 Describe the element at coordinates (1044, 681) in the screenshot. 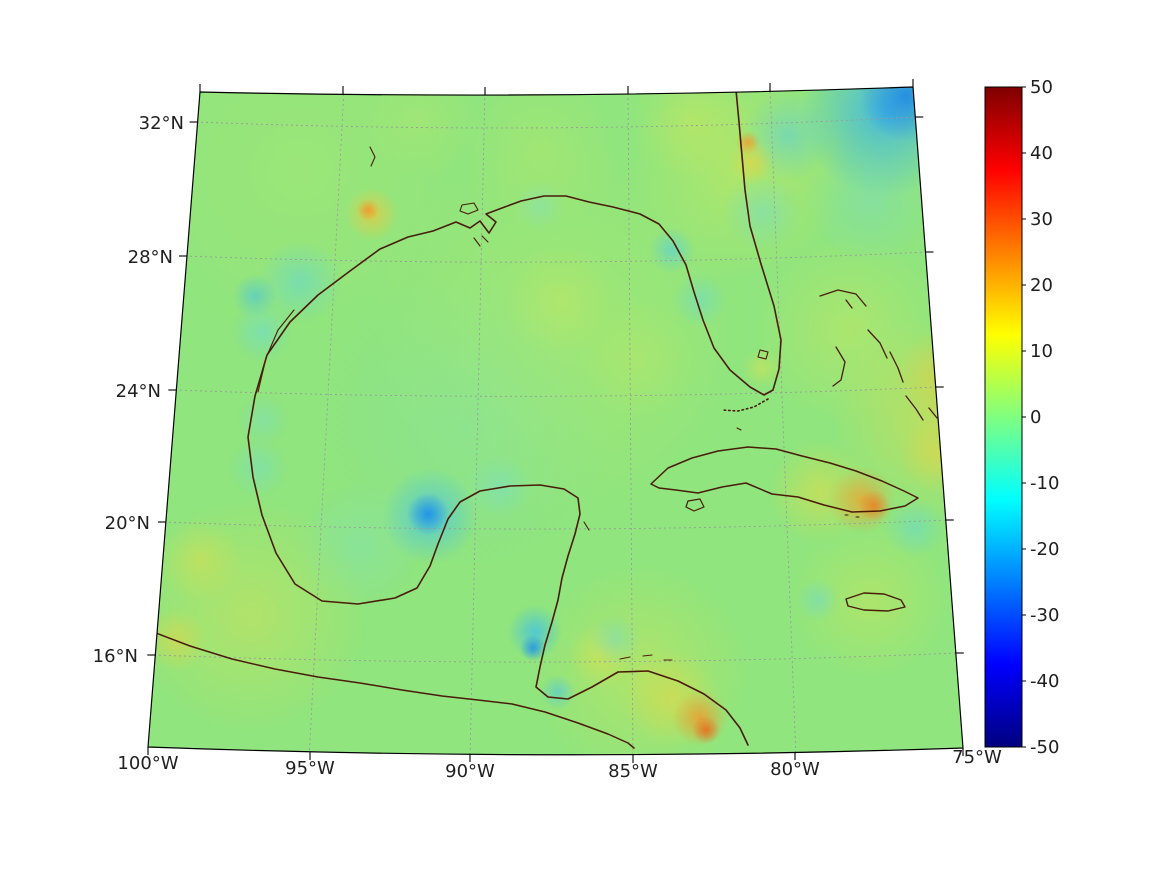

I see `colorbar-tick-label: -40` at that location.